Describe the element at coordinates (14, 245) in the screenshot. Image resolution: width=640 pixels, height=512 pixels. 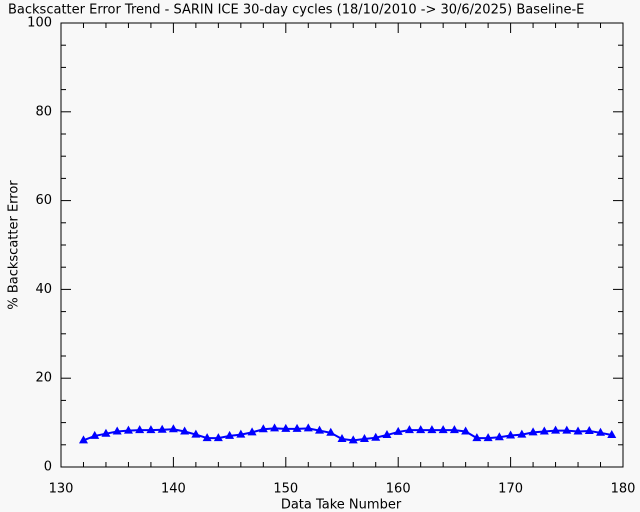
I see `y-axis-label: % Backscatter Error` at that location.